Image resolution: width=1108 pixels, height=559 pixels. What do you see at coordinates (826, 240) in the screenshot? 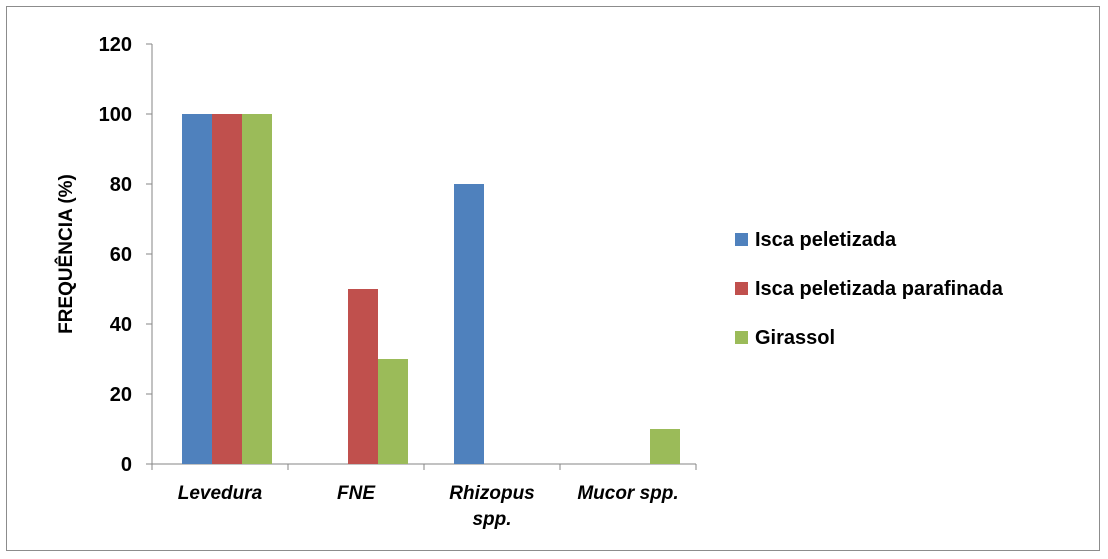
I see `legend-label: Isca peletizada` at bounding box center [826, 240].